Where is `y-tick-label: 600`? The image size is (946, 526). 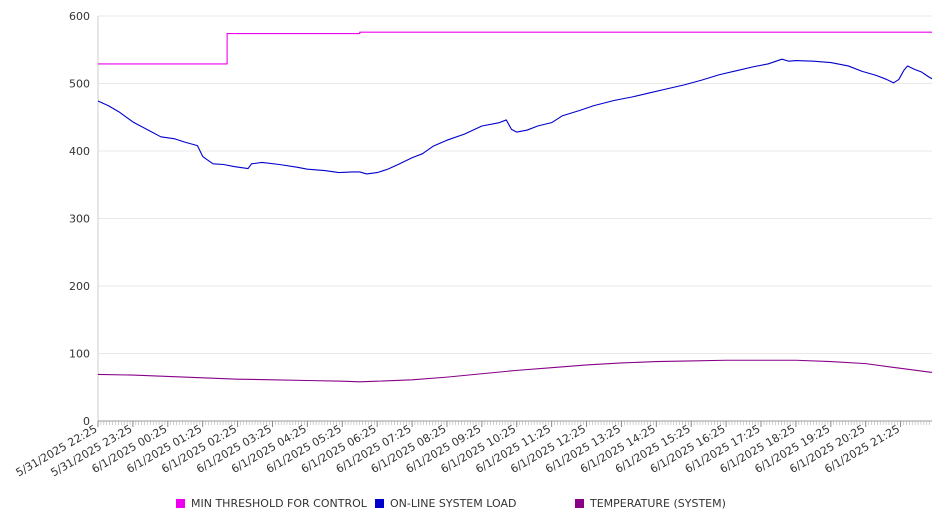
y-tick-label: 600 is located at coordinates (79, 16).